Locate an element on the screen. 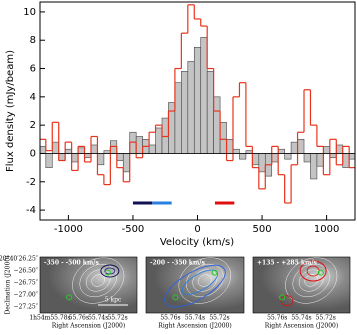 The height and width of the screenshot is (335, 357). dec-tick-label: −20°40′26.25″ is located at coordinates (19, 259).